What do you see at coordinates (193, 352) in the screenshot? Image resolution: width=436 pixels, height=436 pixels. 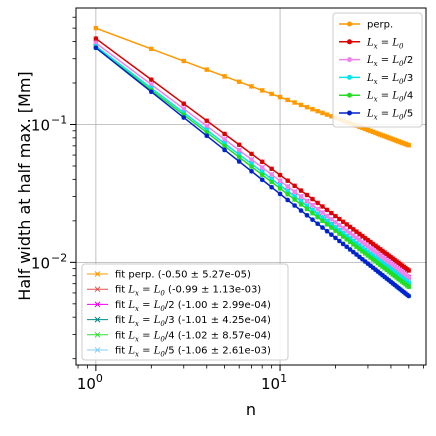 I see `legend-fit-label-L0_5: fit Lx = L0/5 (-1.06 ± 2.61e-03)` at bounding box center [193, 352].